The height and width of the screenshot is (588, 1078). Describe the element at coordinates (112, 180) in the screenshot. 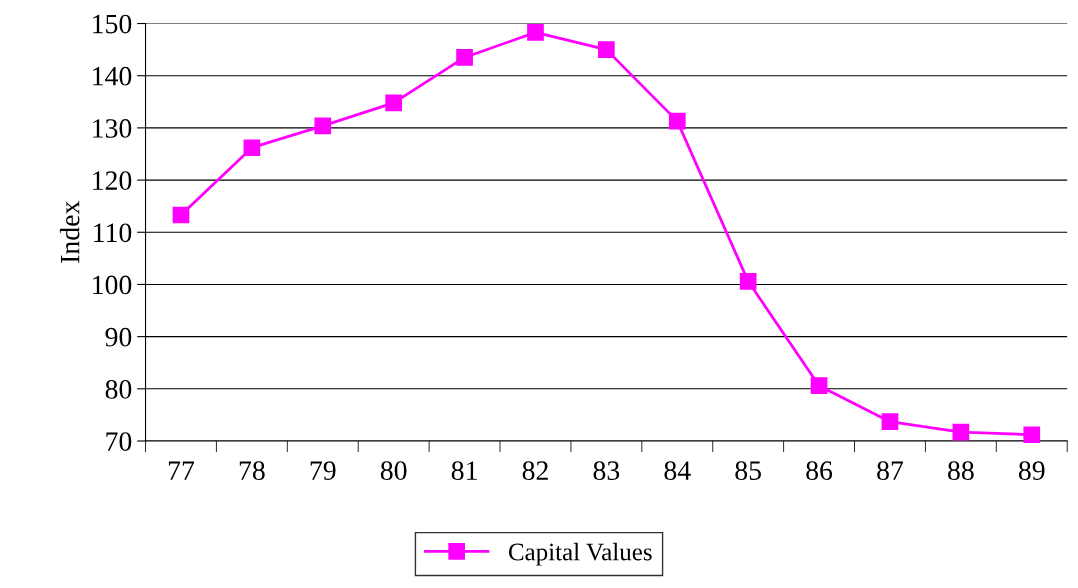

I see `y-tick-label: 120` at that location.